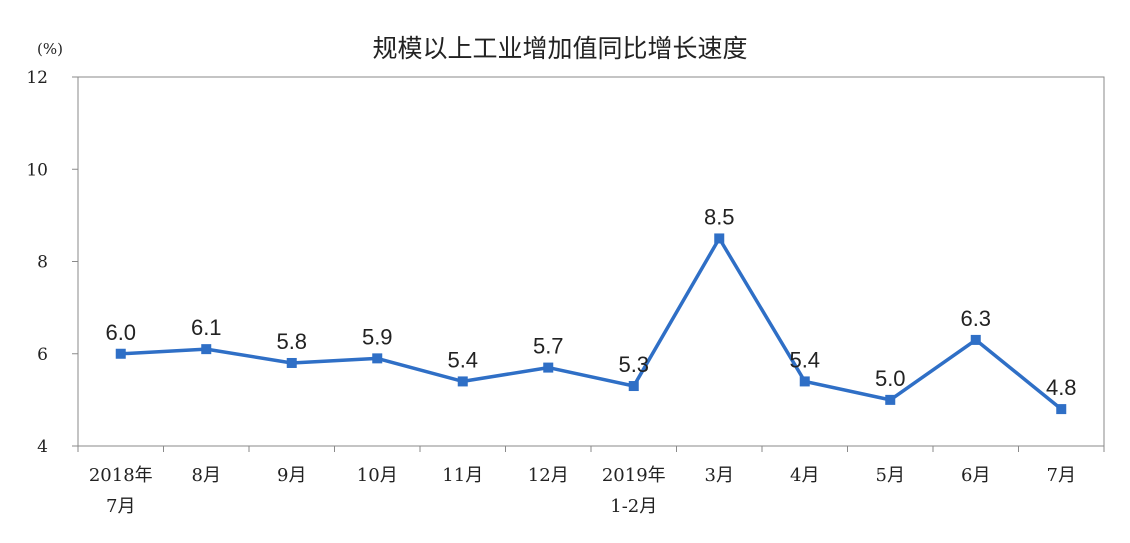  I want to click on x-tick-label-line: 8月, so click(206, 475).